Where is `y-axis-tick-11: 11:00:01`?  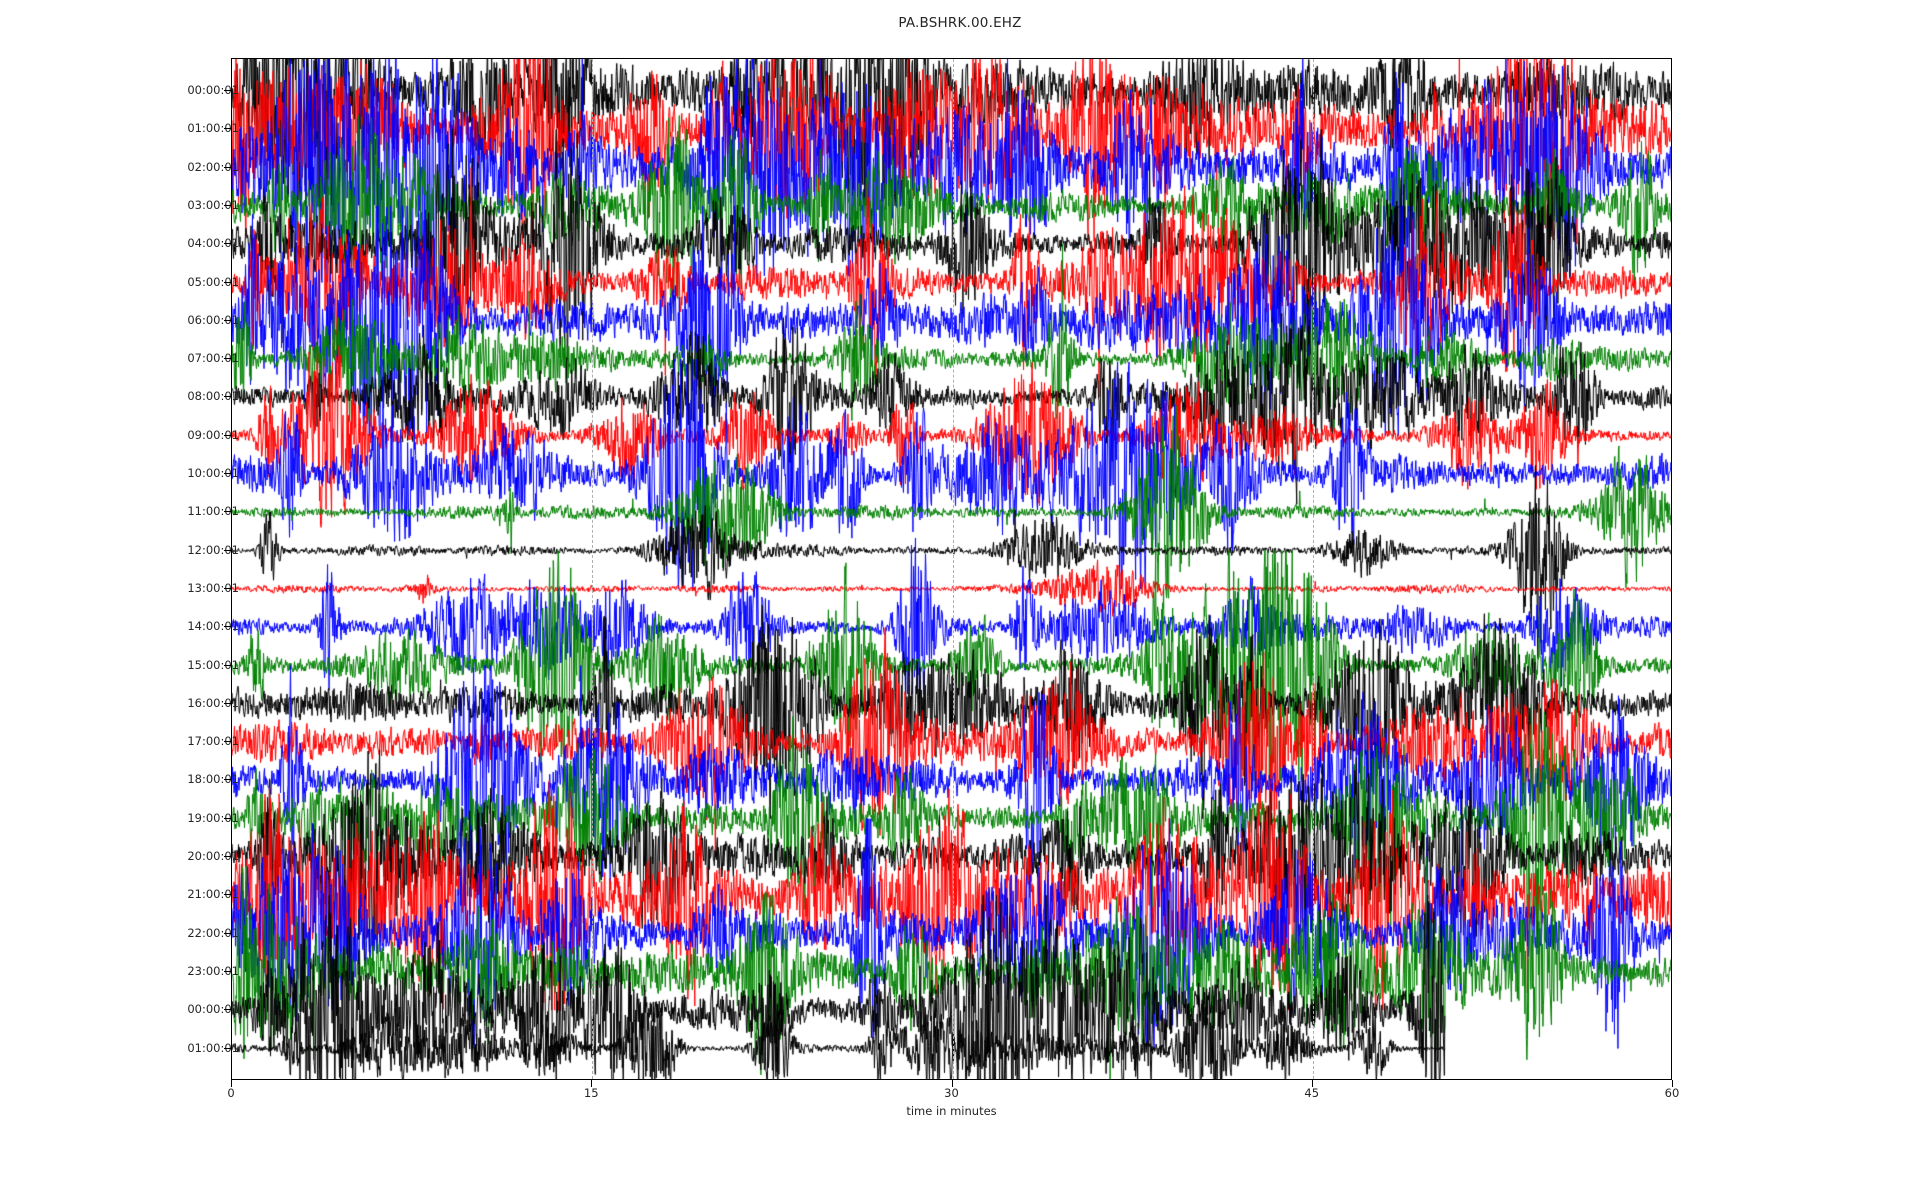 y-axis-tick-11: 11:00:01 is located at coordinates (213, 511).